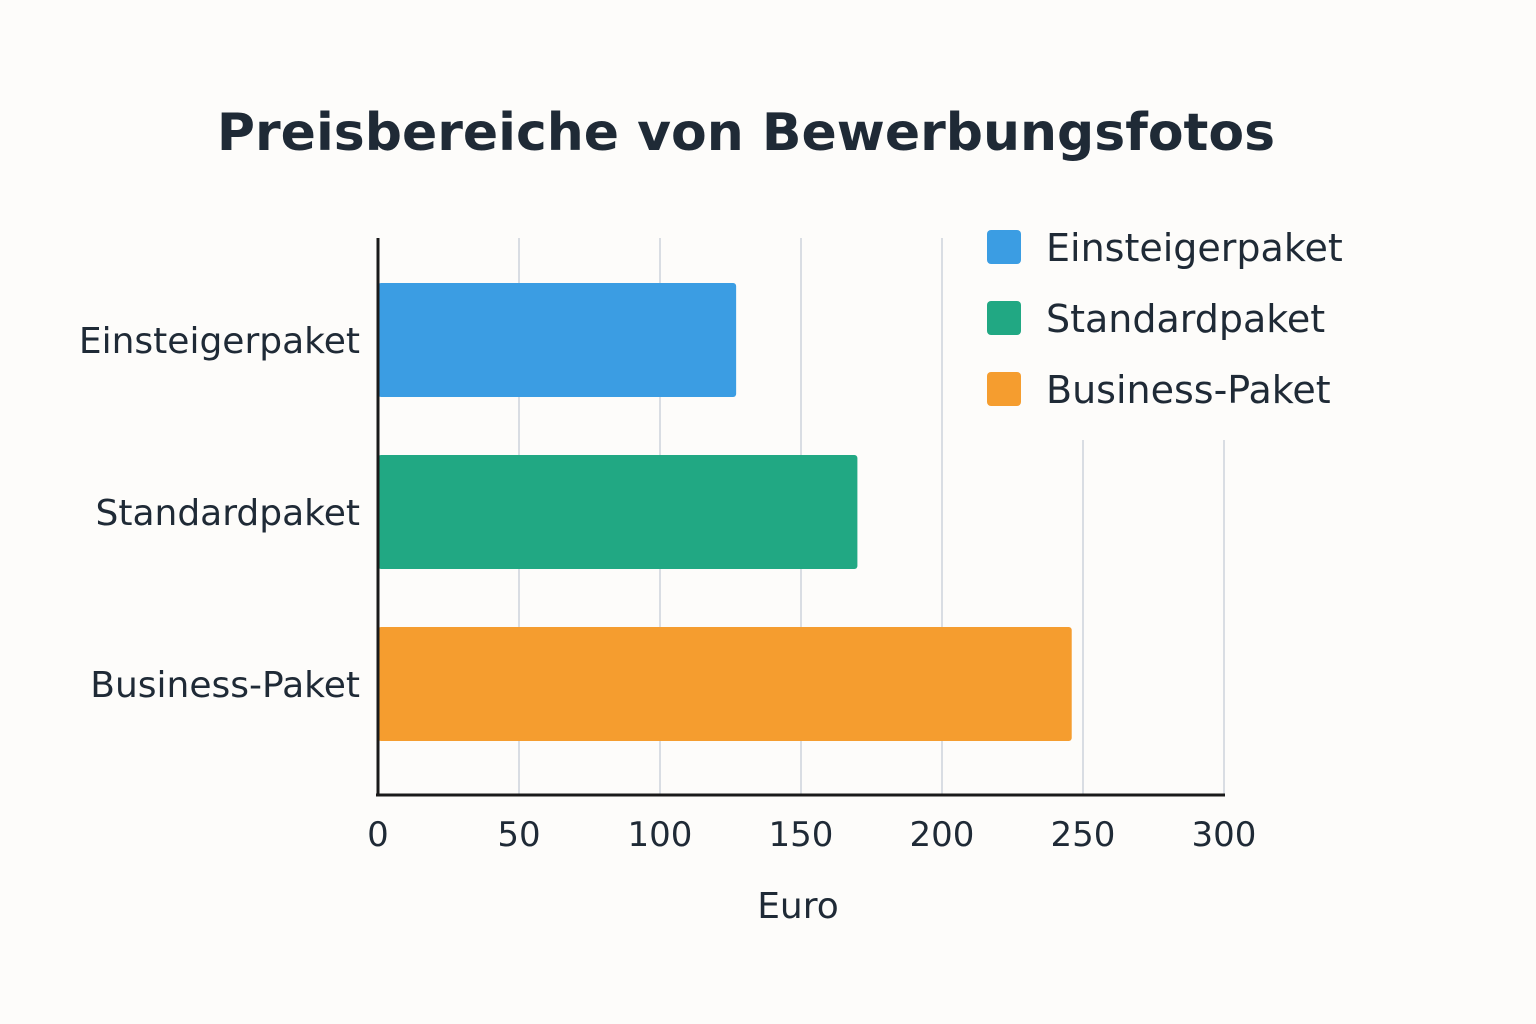  Describe the element at coordinates (219, 341) in the screenshot. I see `category-label: Einsteigerpaket` at that location.